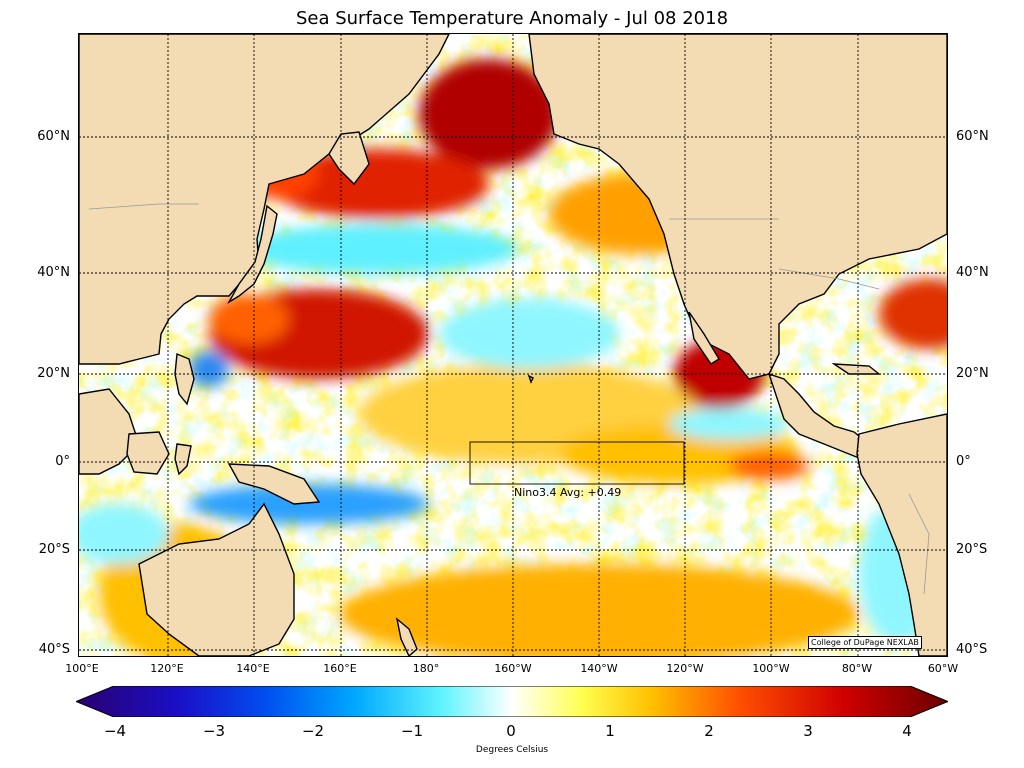  I want to click on credit-label: College of DuPage NEXLAB, so click(865, 642).